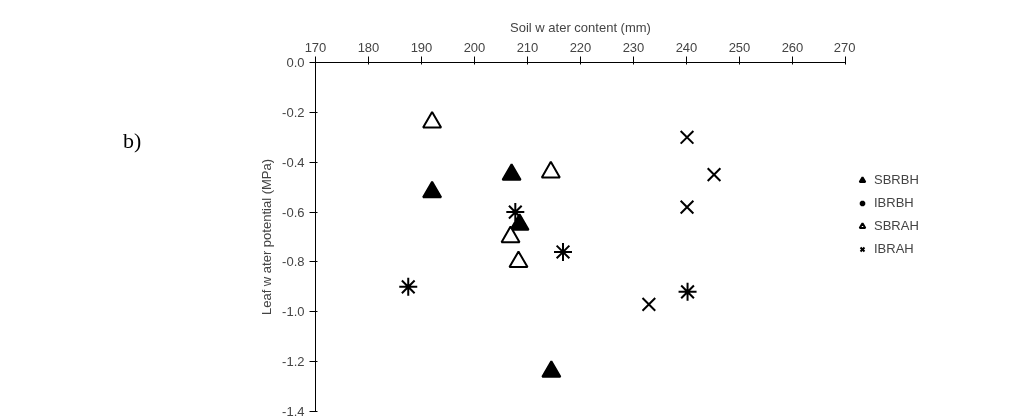 The height and width of the screenshot is (419, 1010). What do you see at coordinates (894, 248) in the screenshot?
I see `legend-label: IBRAH` at bounding box center [894, 248].